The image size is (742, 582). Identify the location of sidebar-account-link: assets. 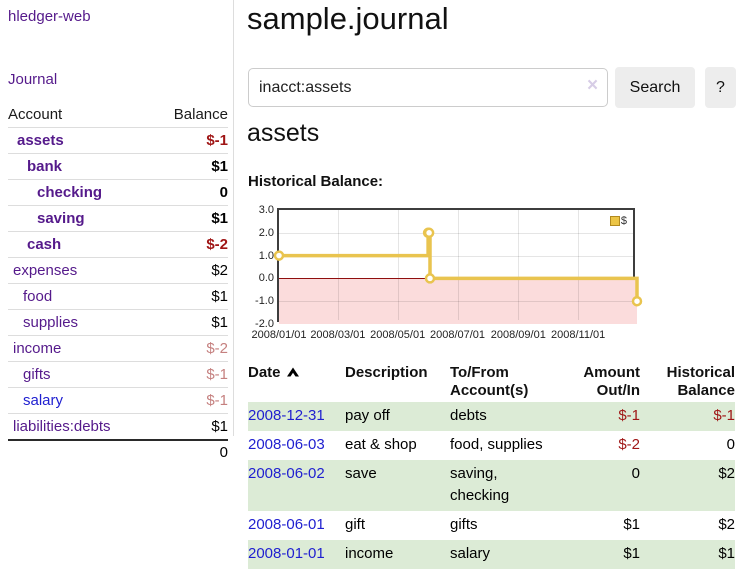
(40, 140).